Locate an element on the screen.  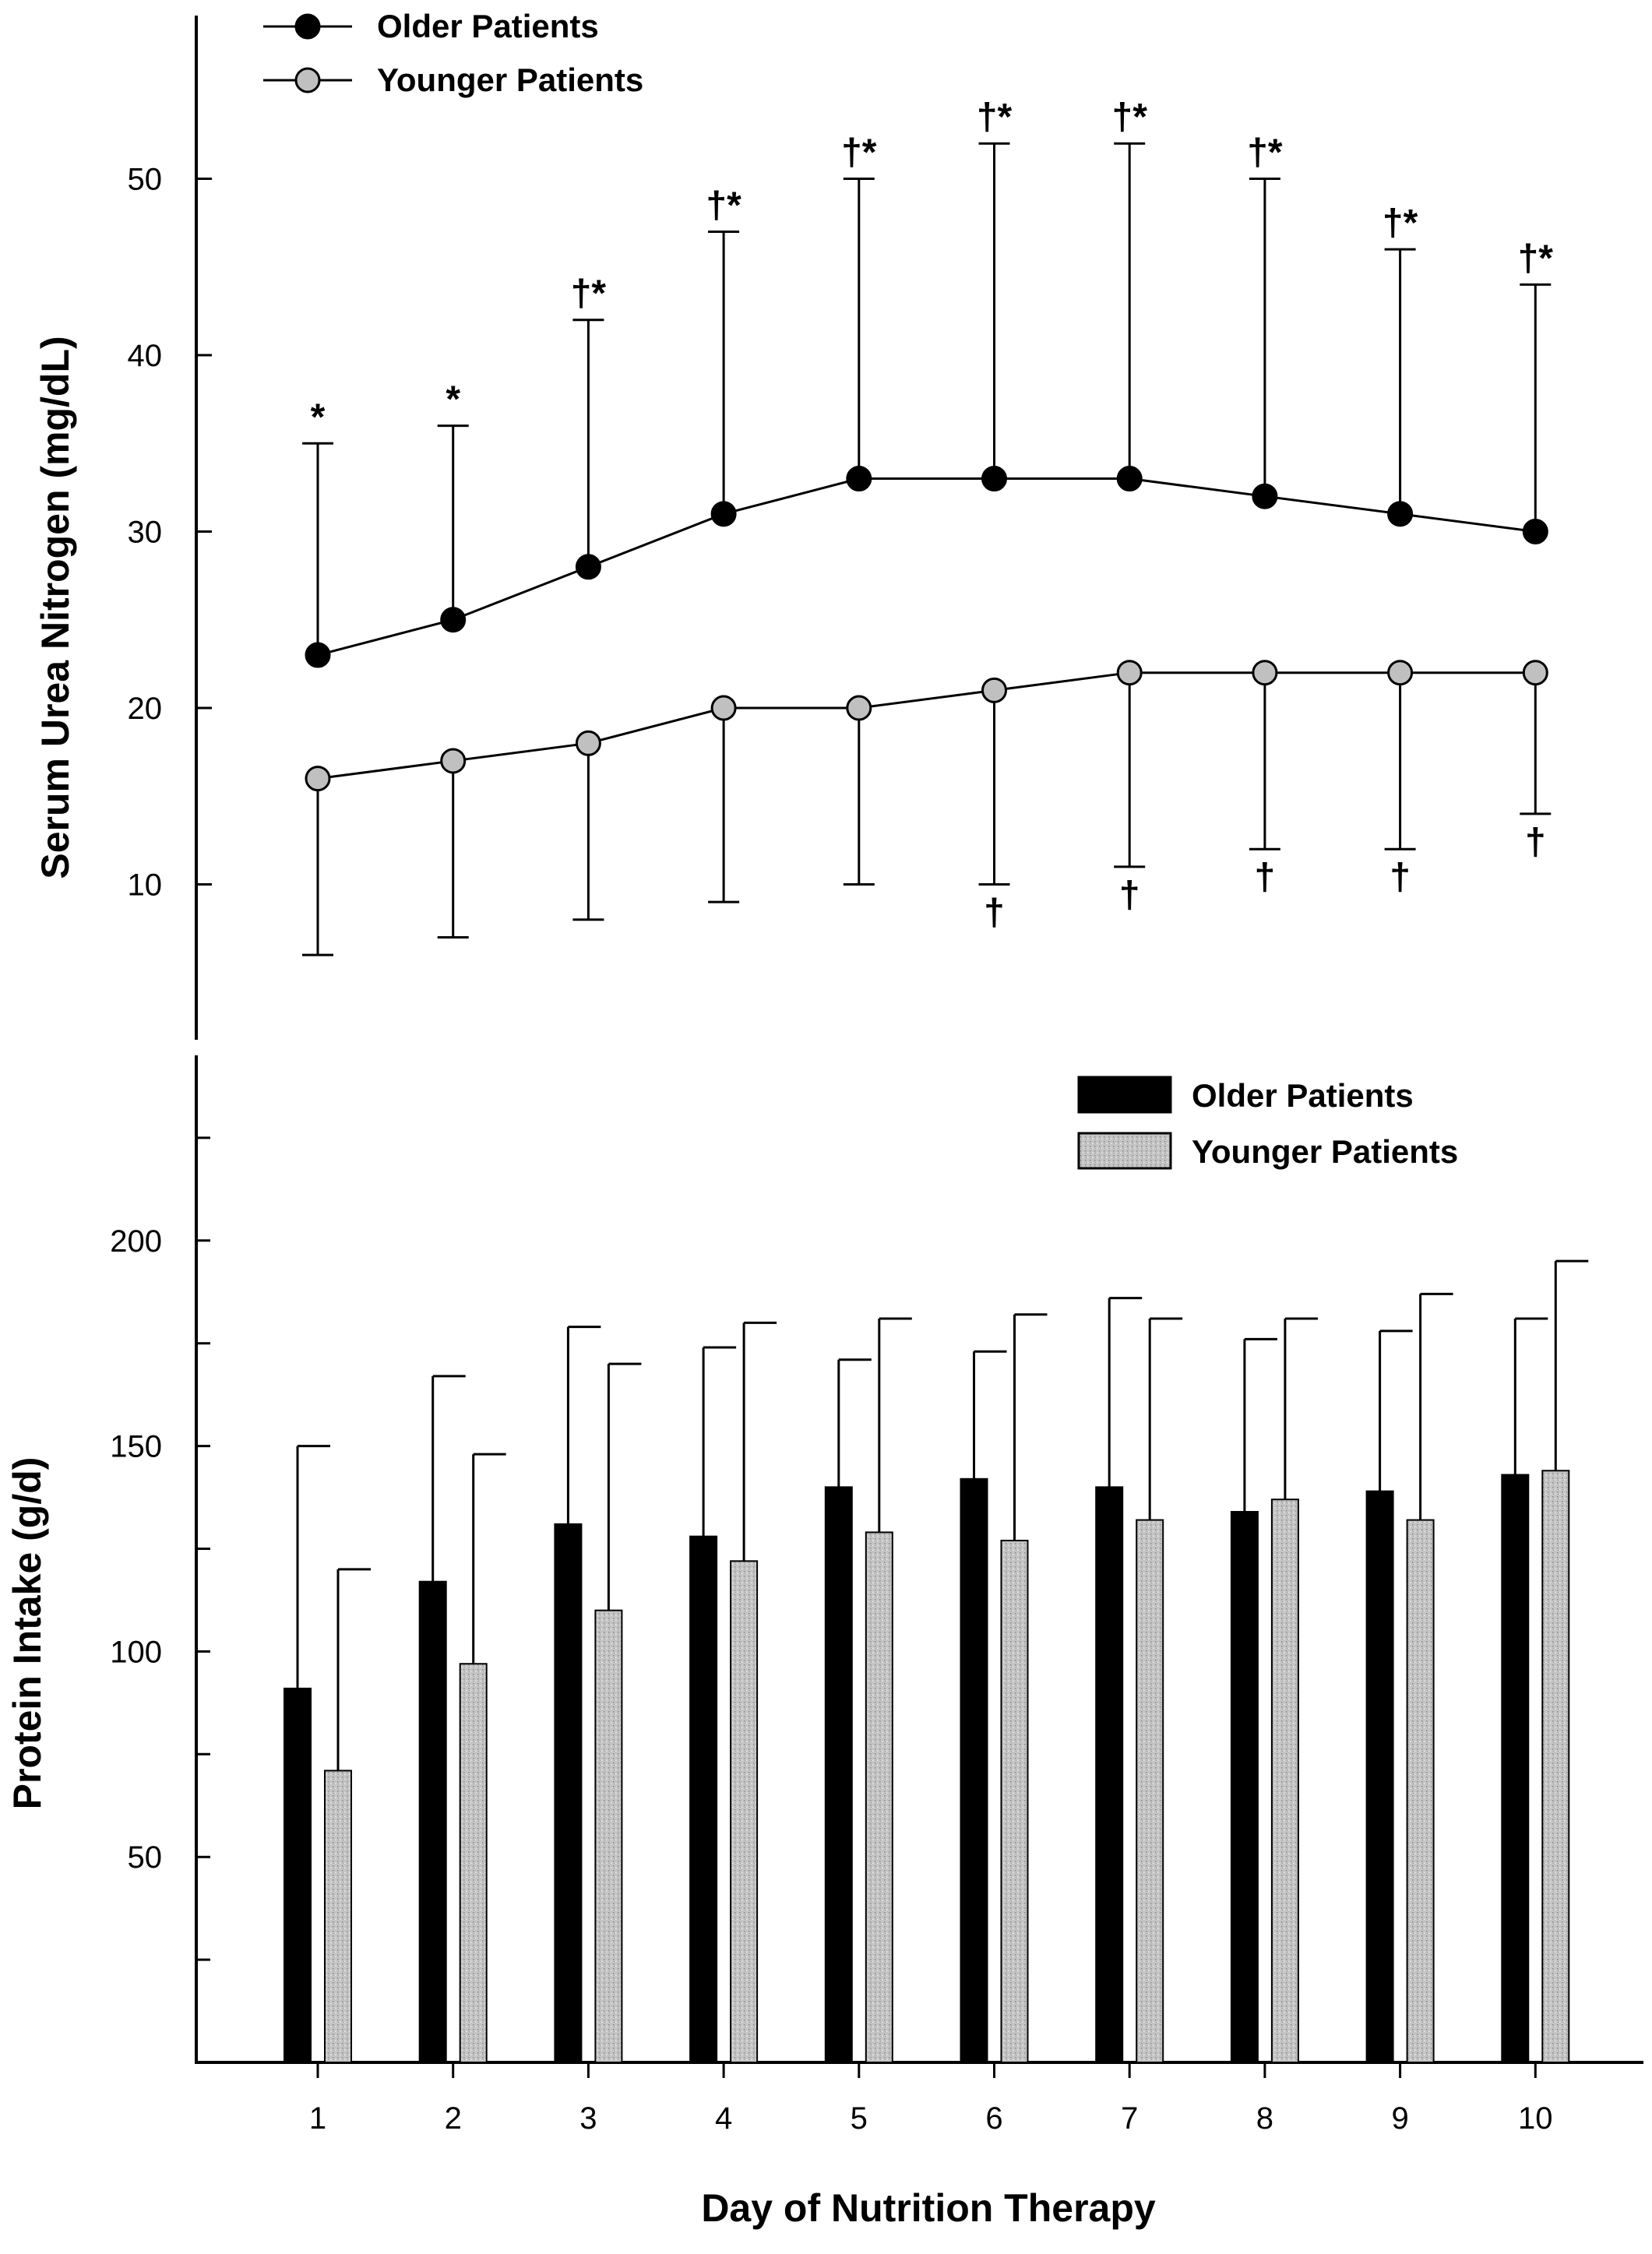
x-tick-label: 1 is located at coordinates (317, 2118).